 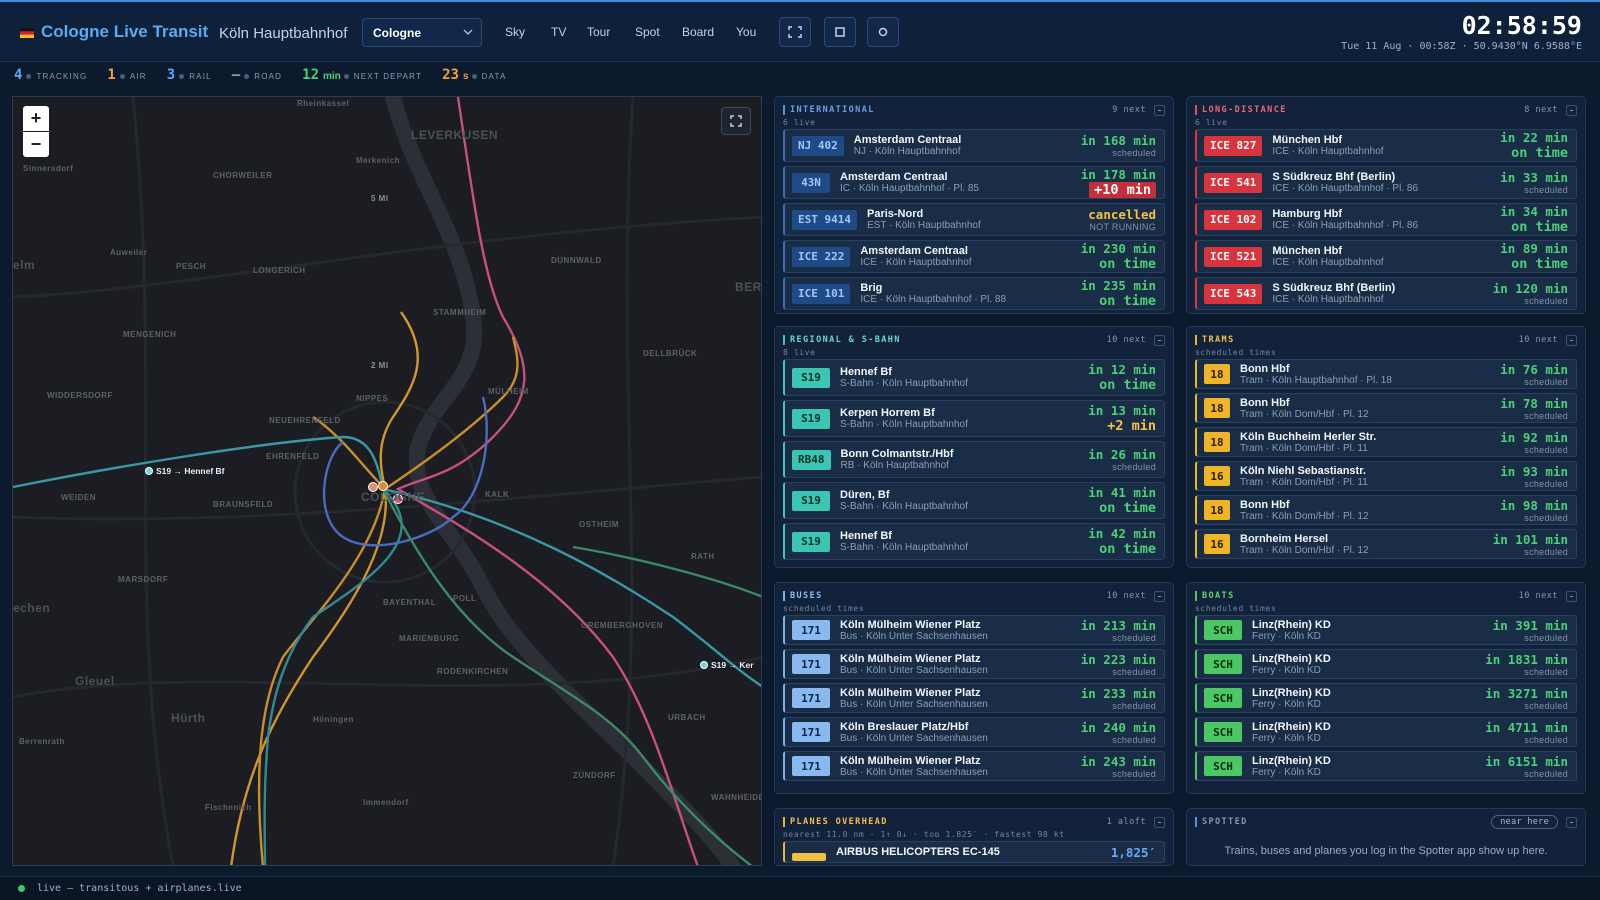 What do you see at coordinates (1304, 482) in the screenshot?
I see `row-via: Tram · Köln Dom/Hbf · Pl. 11` at bounding box center [1304, 482].